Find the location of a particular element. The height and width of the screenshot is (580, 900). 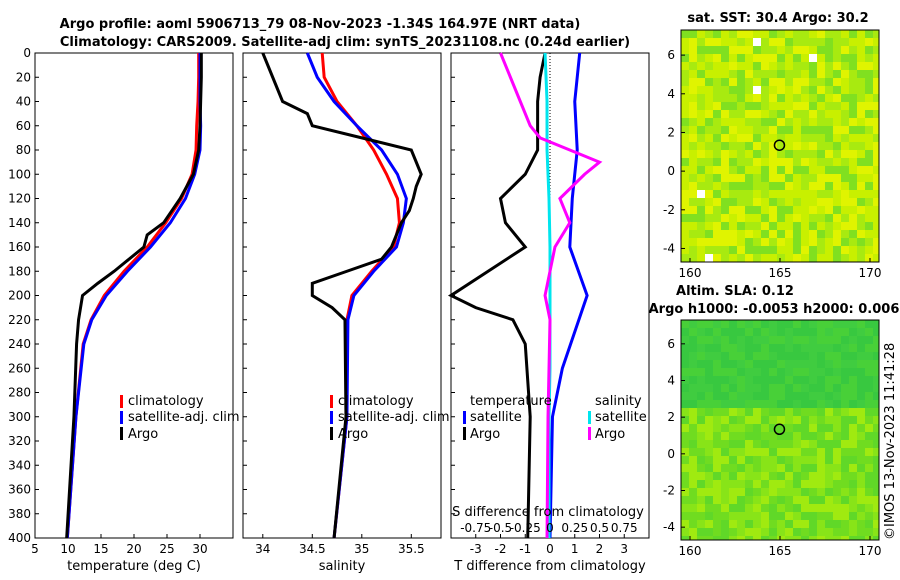

y-tick-label: 260 is located at coordinates (19, 368).